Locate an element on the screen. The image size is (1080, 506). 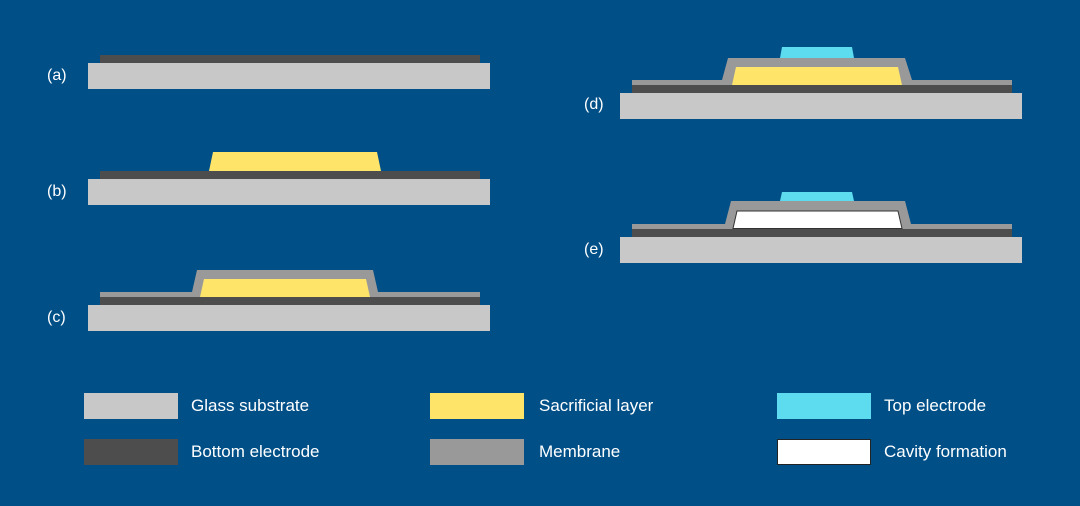
legend-swatch-membrane is located at coordinates (477, 452).